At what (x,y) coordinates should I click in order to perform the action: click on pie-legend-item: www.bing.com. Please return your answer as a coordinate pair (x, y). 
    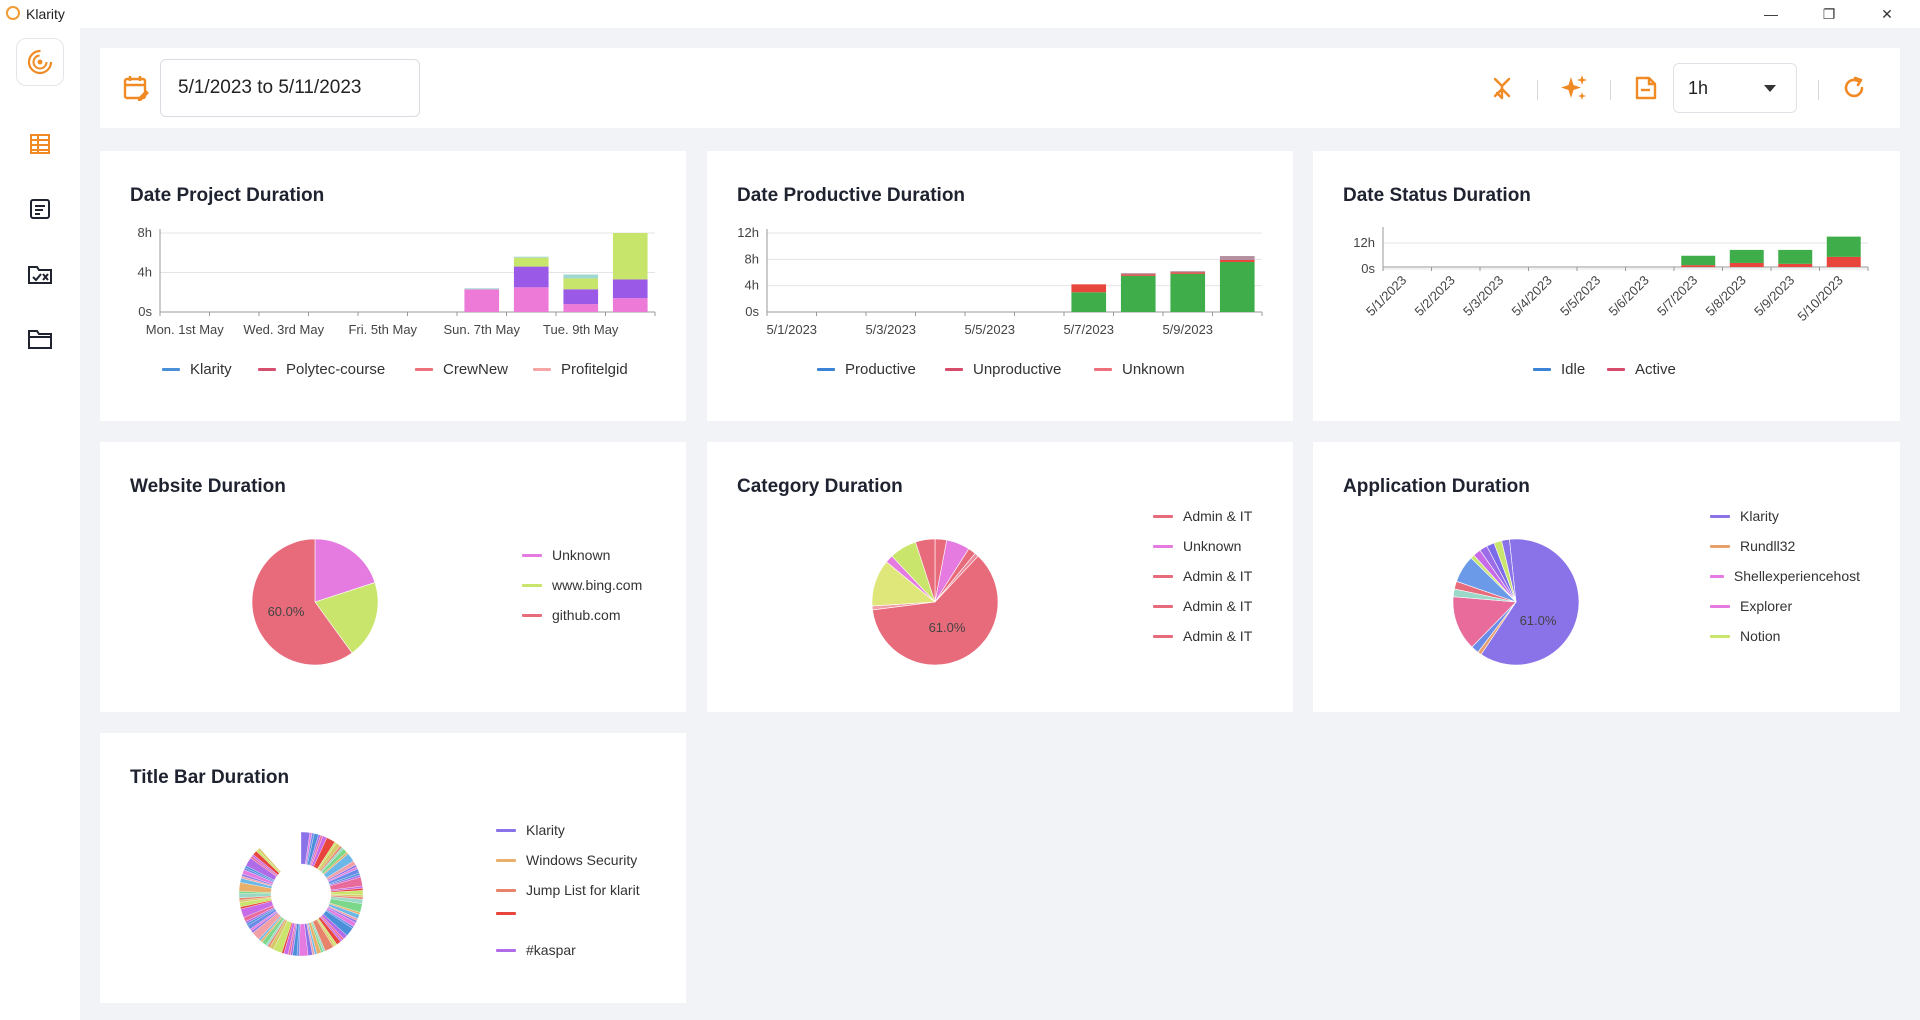
    Looking at the image, I should click on (582, 585).